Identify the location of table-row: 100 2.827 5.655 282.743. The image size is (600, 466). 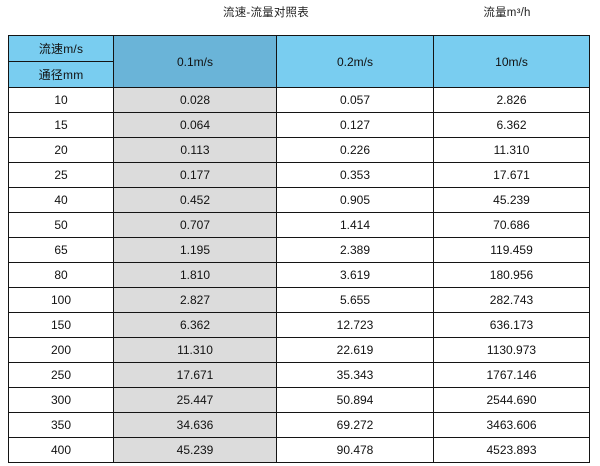
(299, 300).